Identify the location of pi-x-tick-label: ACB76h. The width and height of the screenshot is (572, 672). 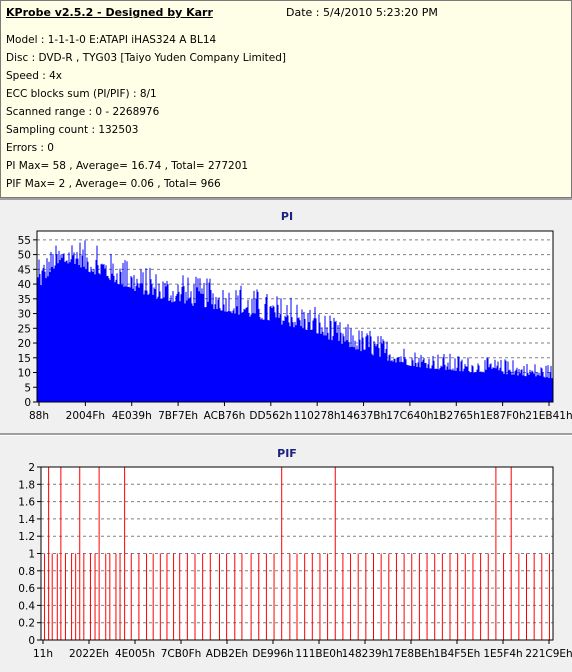
(225, 416).